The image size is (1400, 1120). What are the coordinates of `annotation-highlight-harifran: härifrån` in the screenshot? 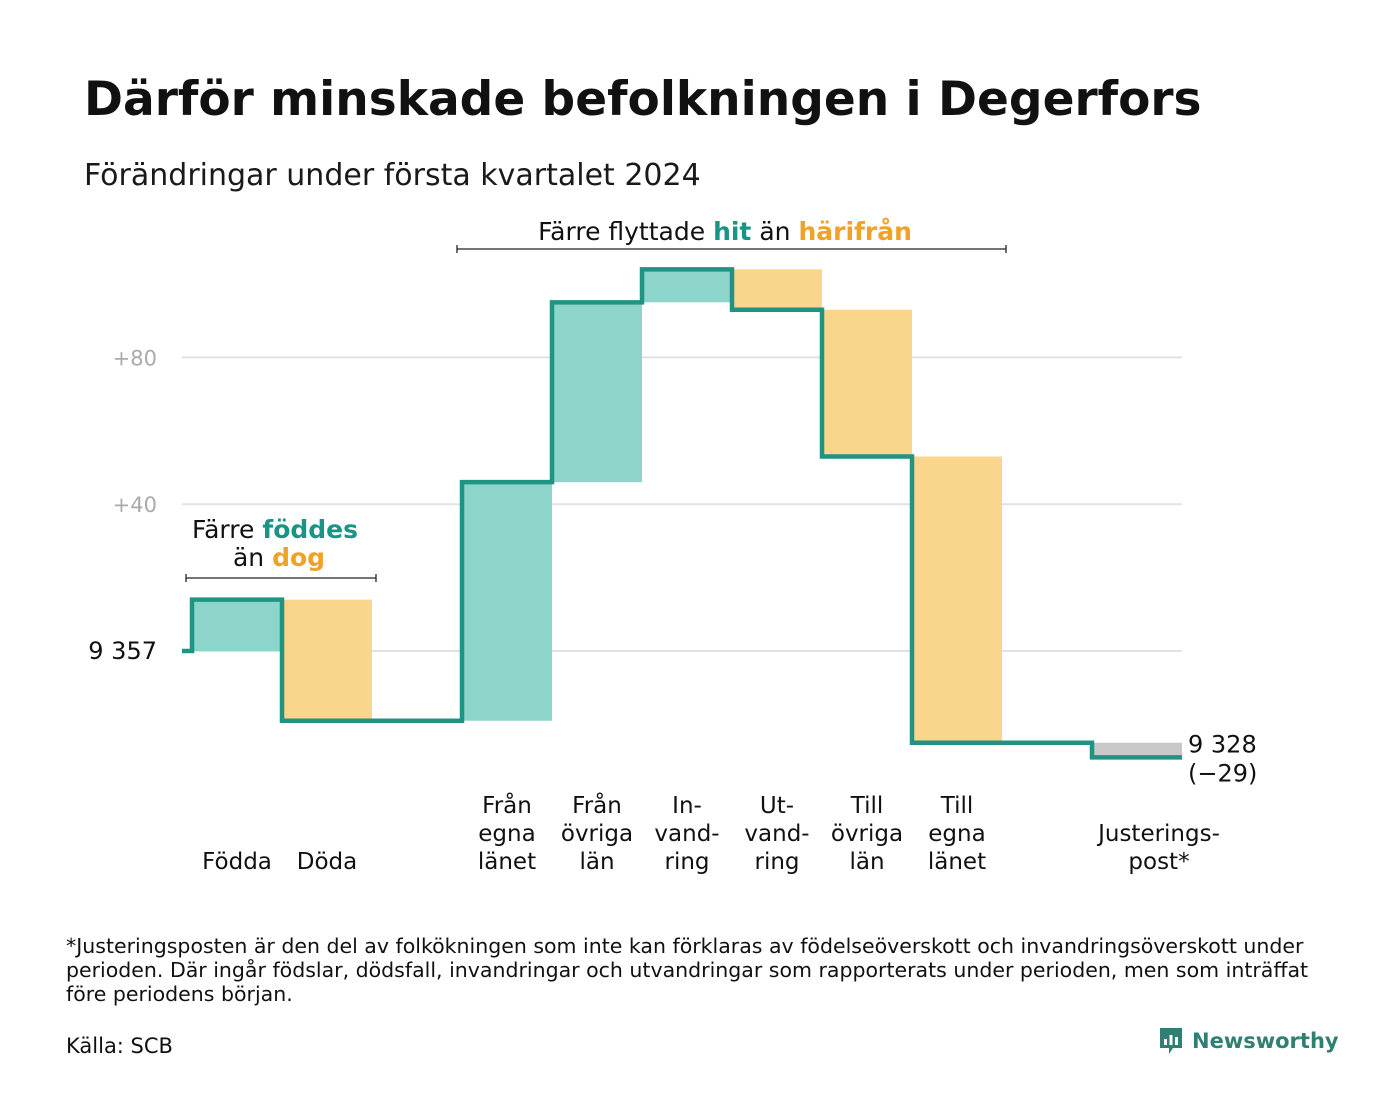 It's located at (854, 231).